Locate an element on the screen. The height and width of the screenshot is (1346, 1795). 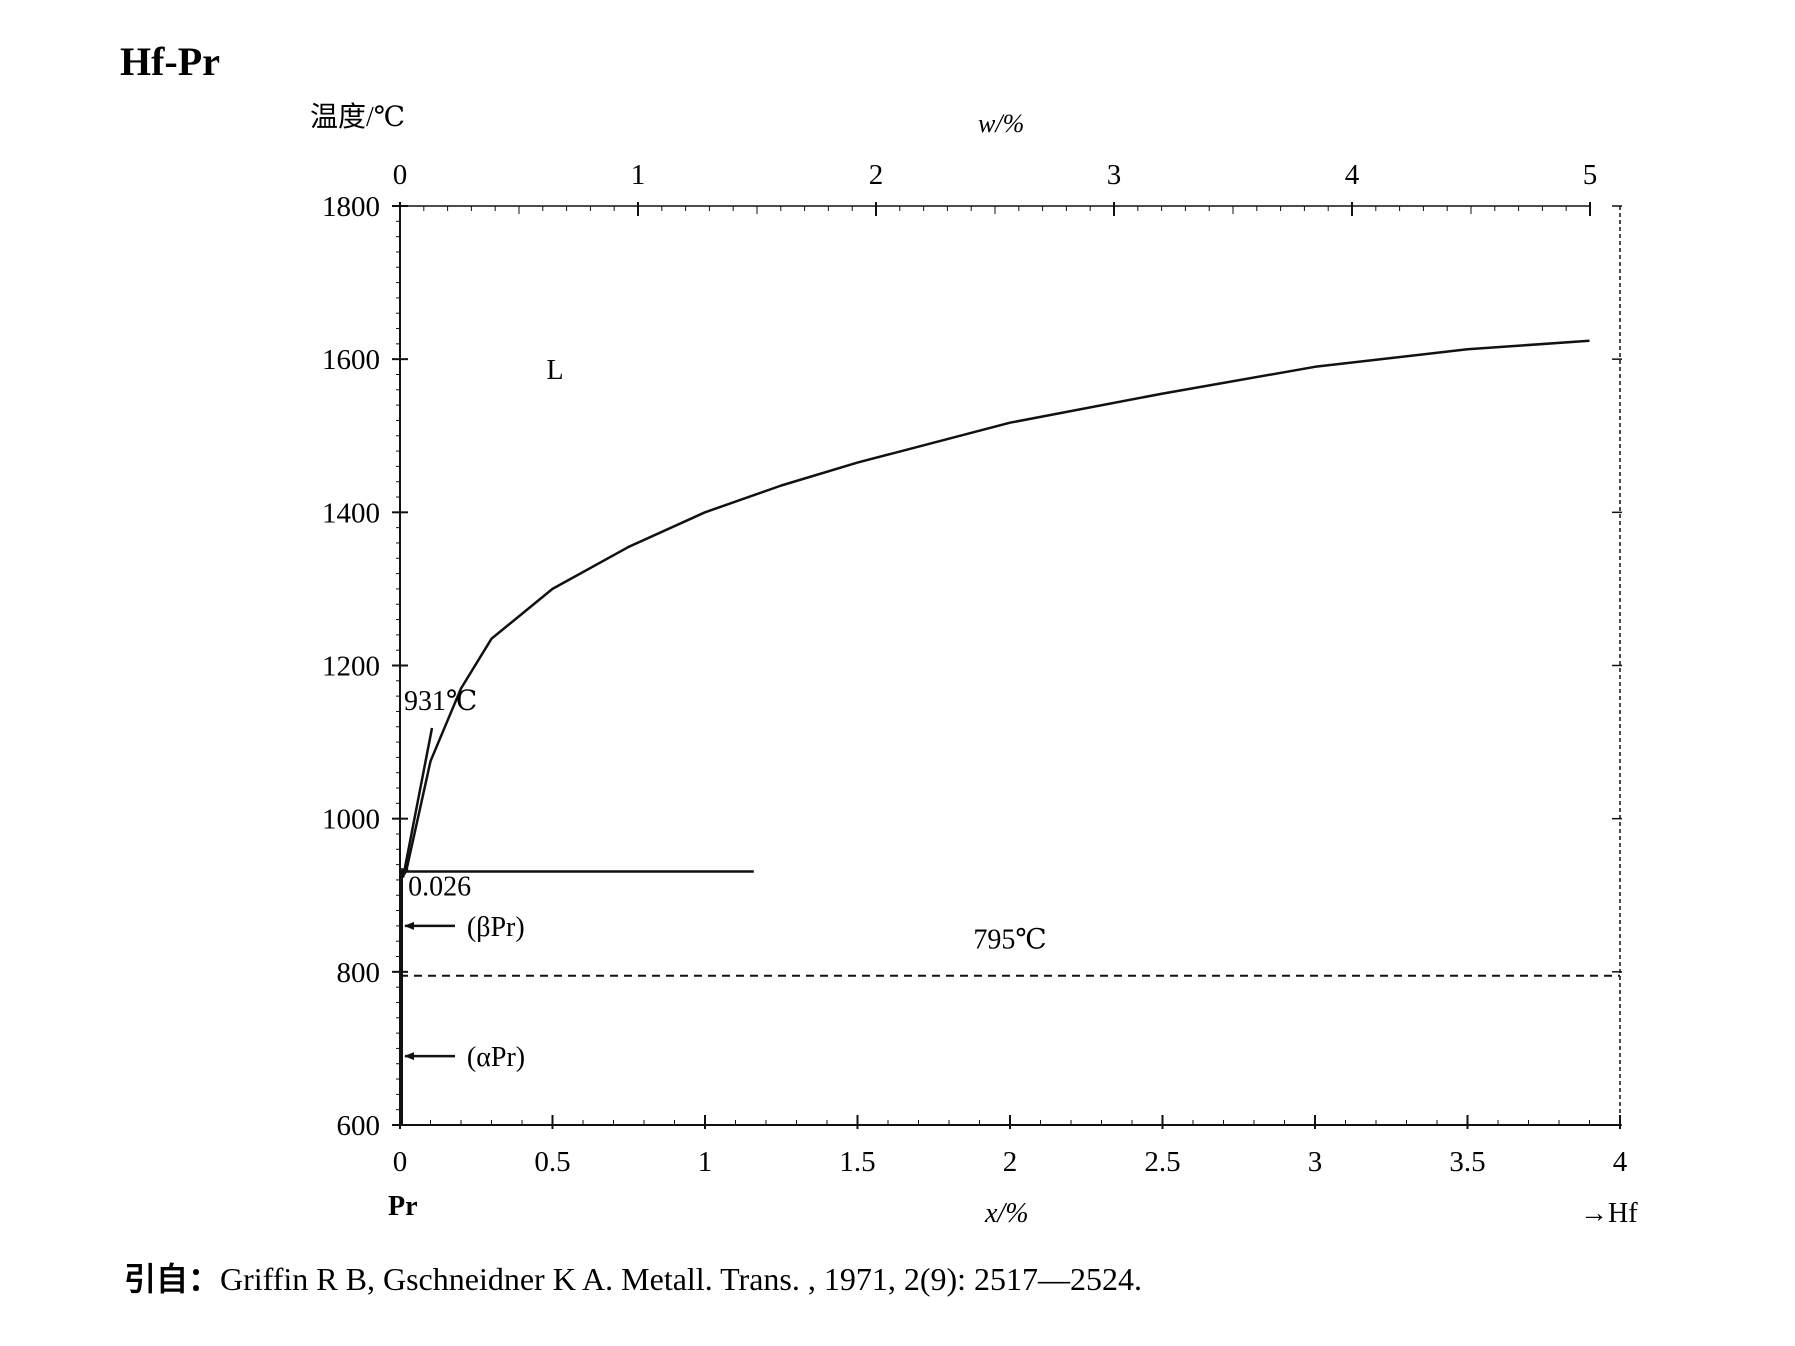
x-tick-label: 3 is located at coordinates (1315, 1162).